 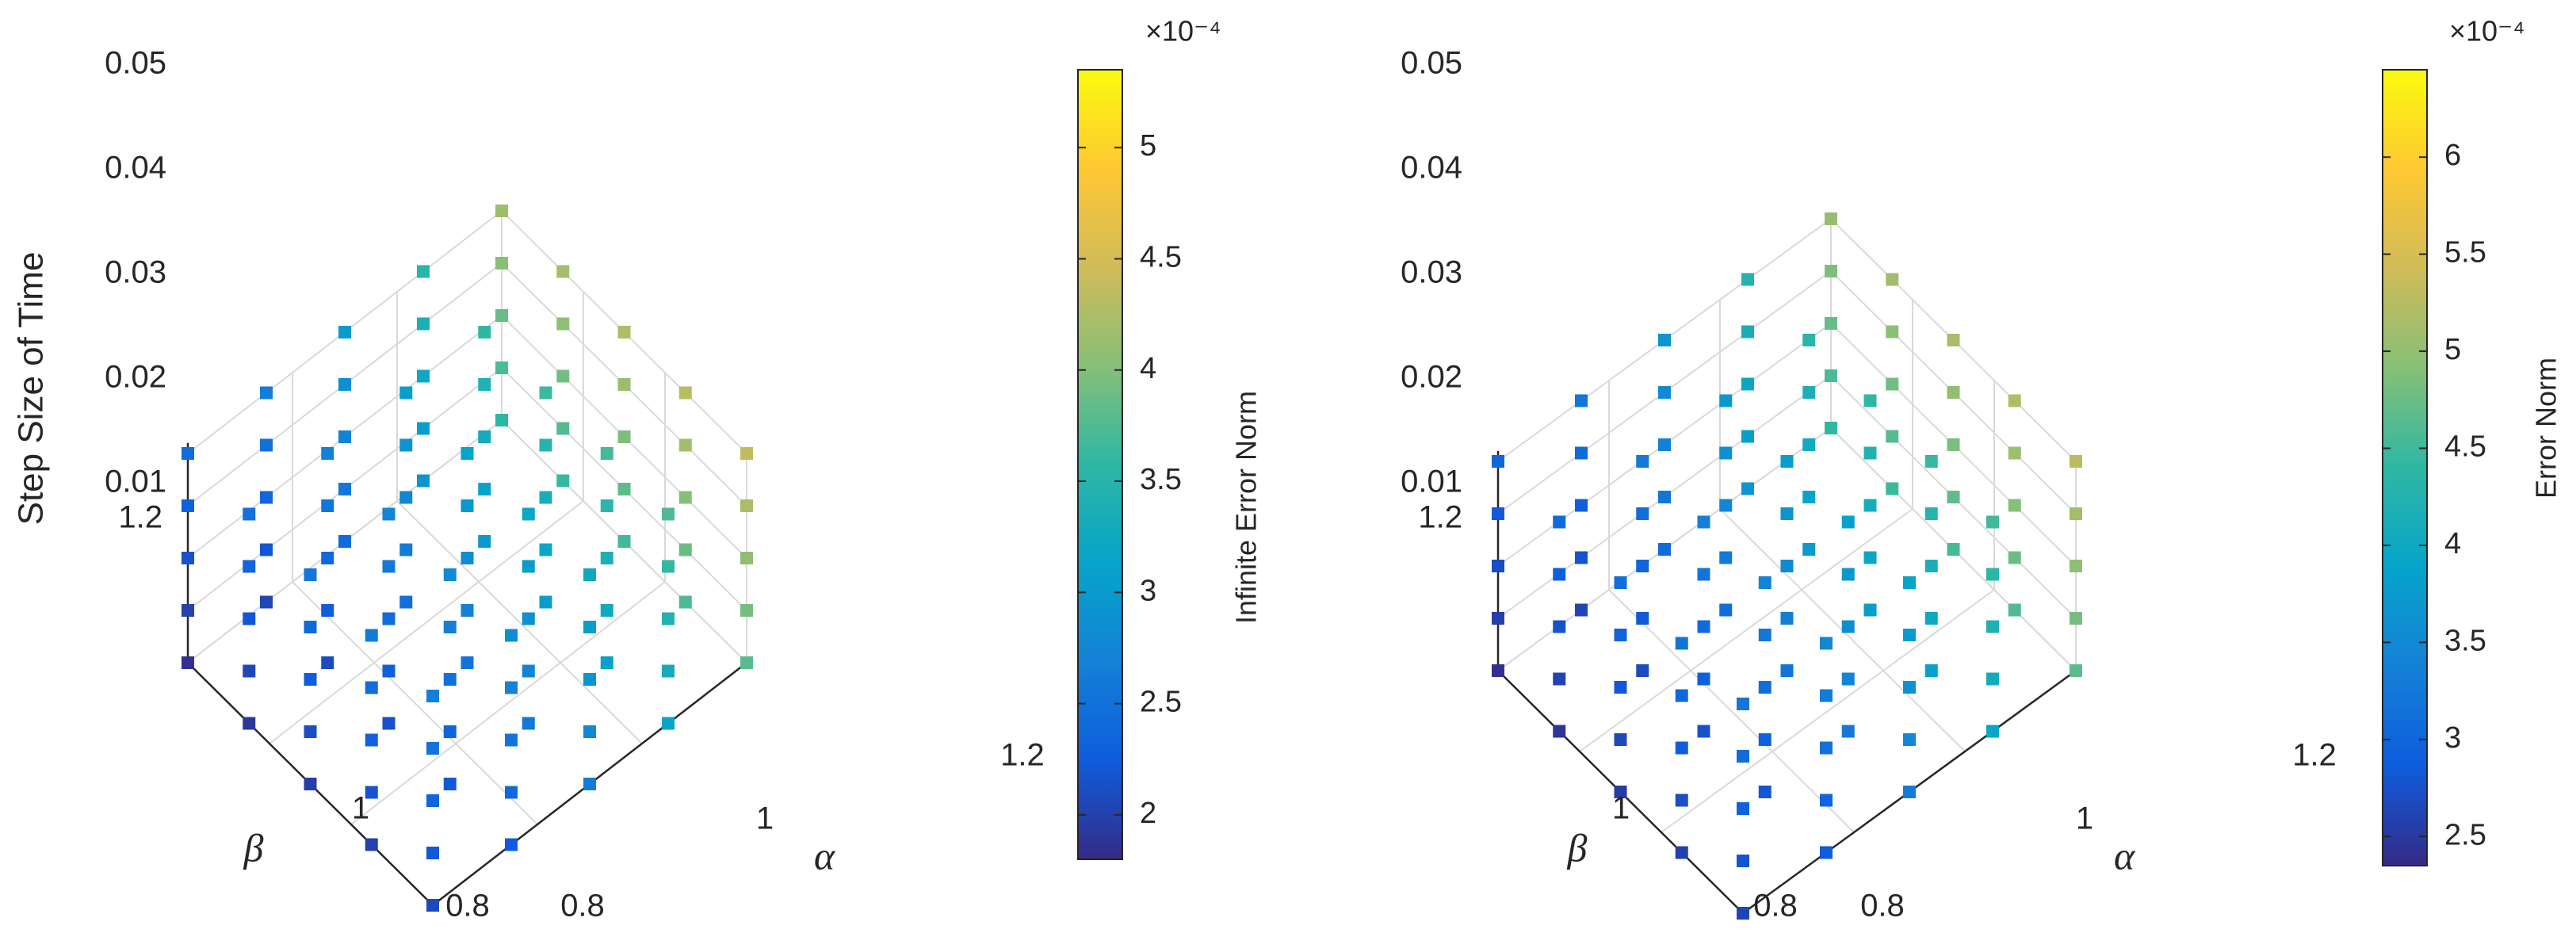 What do you see at coordinates (135, 64) in the screenshot?
I see `z-tick-label: 0.05` at bounding box center [135, 64].